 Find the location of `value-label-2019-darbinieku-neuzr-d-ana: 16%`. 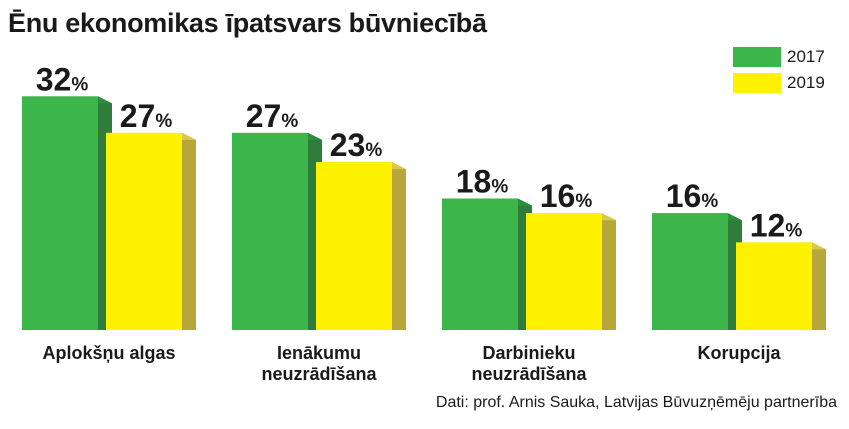

value-label-2019-darbinieku-neuzr-d-ana: 16% is located at coordinates (566, 196).